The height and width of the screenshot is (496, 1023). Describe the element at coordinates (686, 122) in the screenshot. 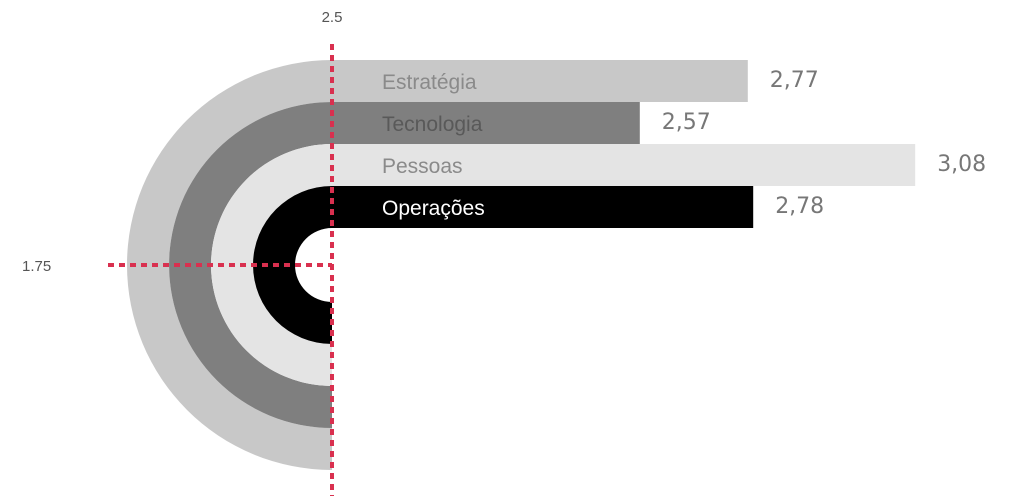

I see `value-label-tecnologia: 2,57` at that location.